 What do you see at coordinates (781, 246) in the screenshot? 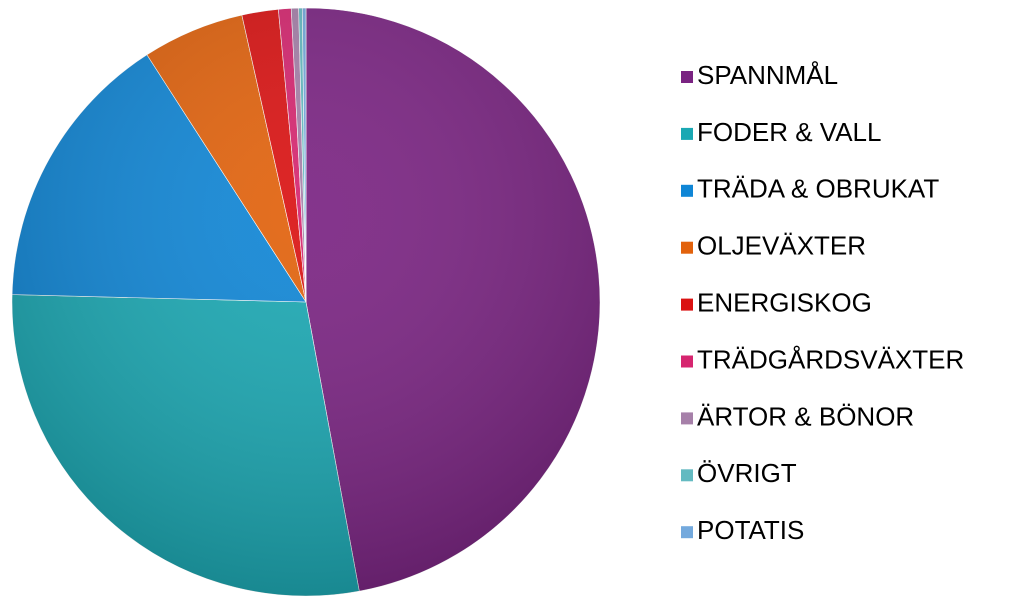
I see `legend-label: OLJEVÄXTER` at bounding box center [781, 246].